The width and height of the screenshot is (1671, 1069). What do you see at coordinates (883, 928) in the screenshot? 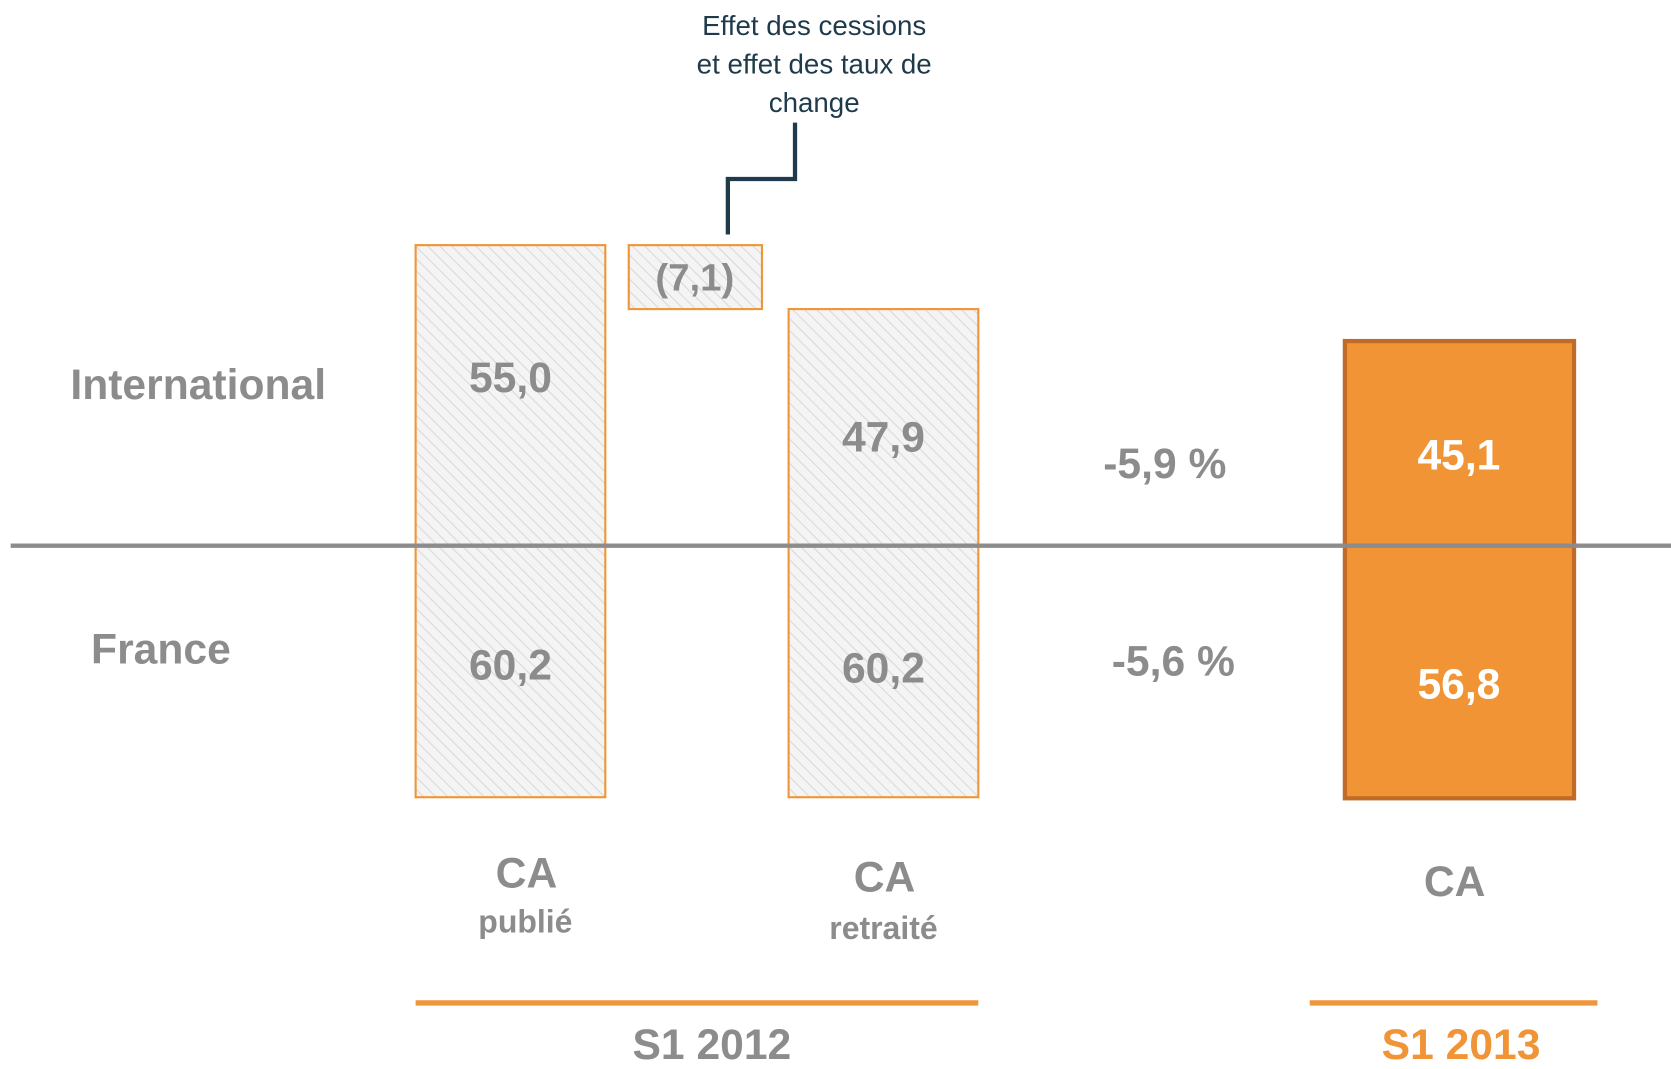
I see `column-sublabel: retraité` at bounding box center [883, 928].